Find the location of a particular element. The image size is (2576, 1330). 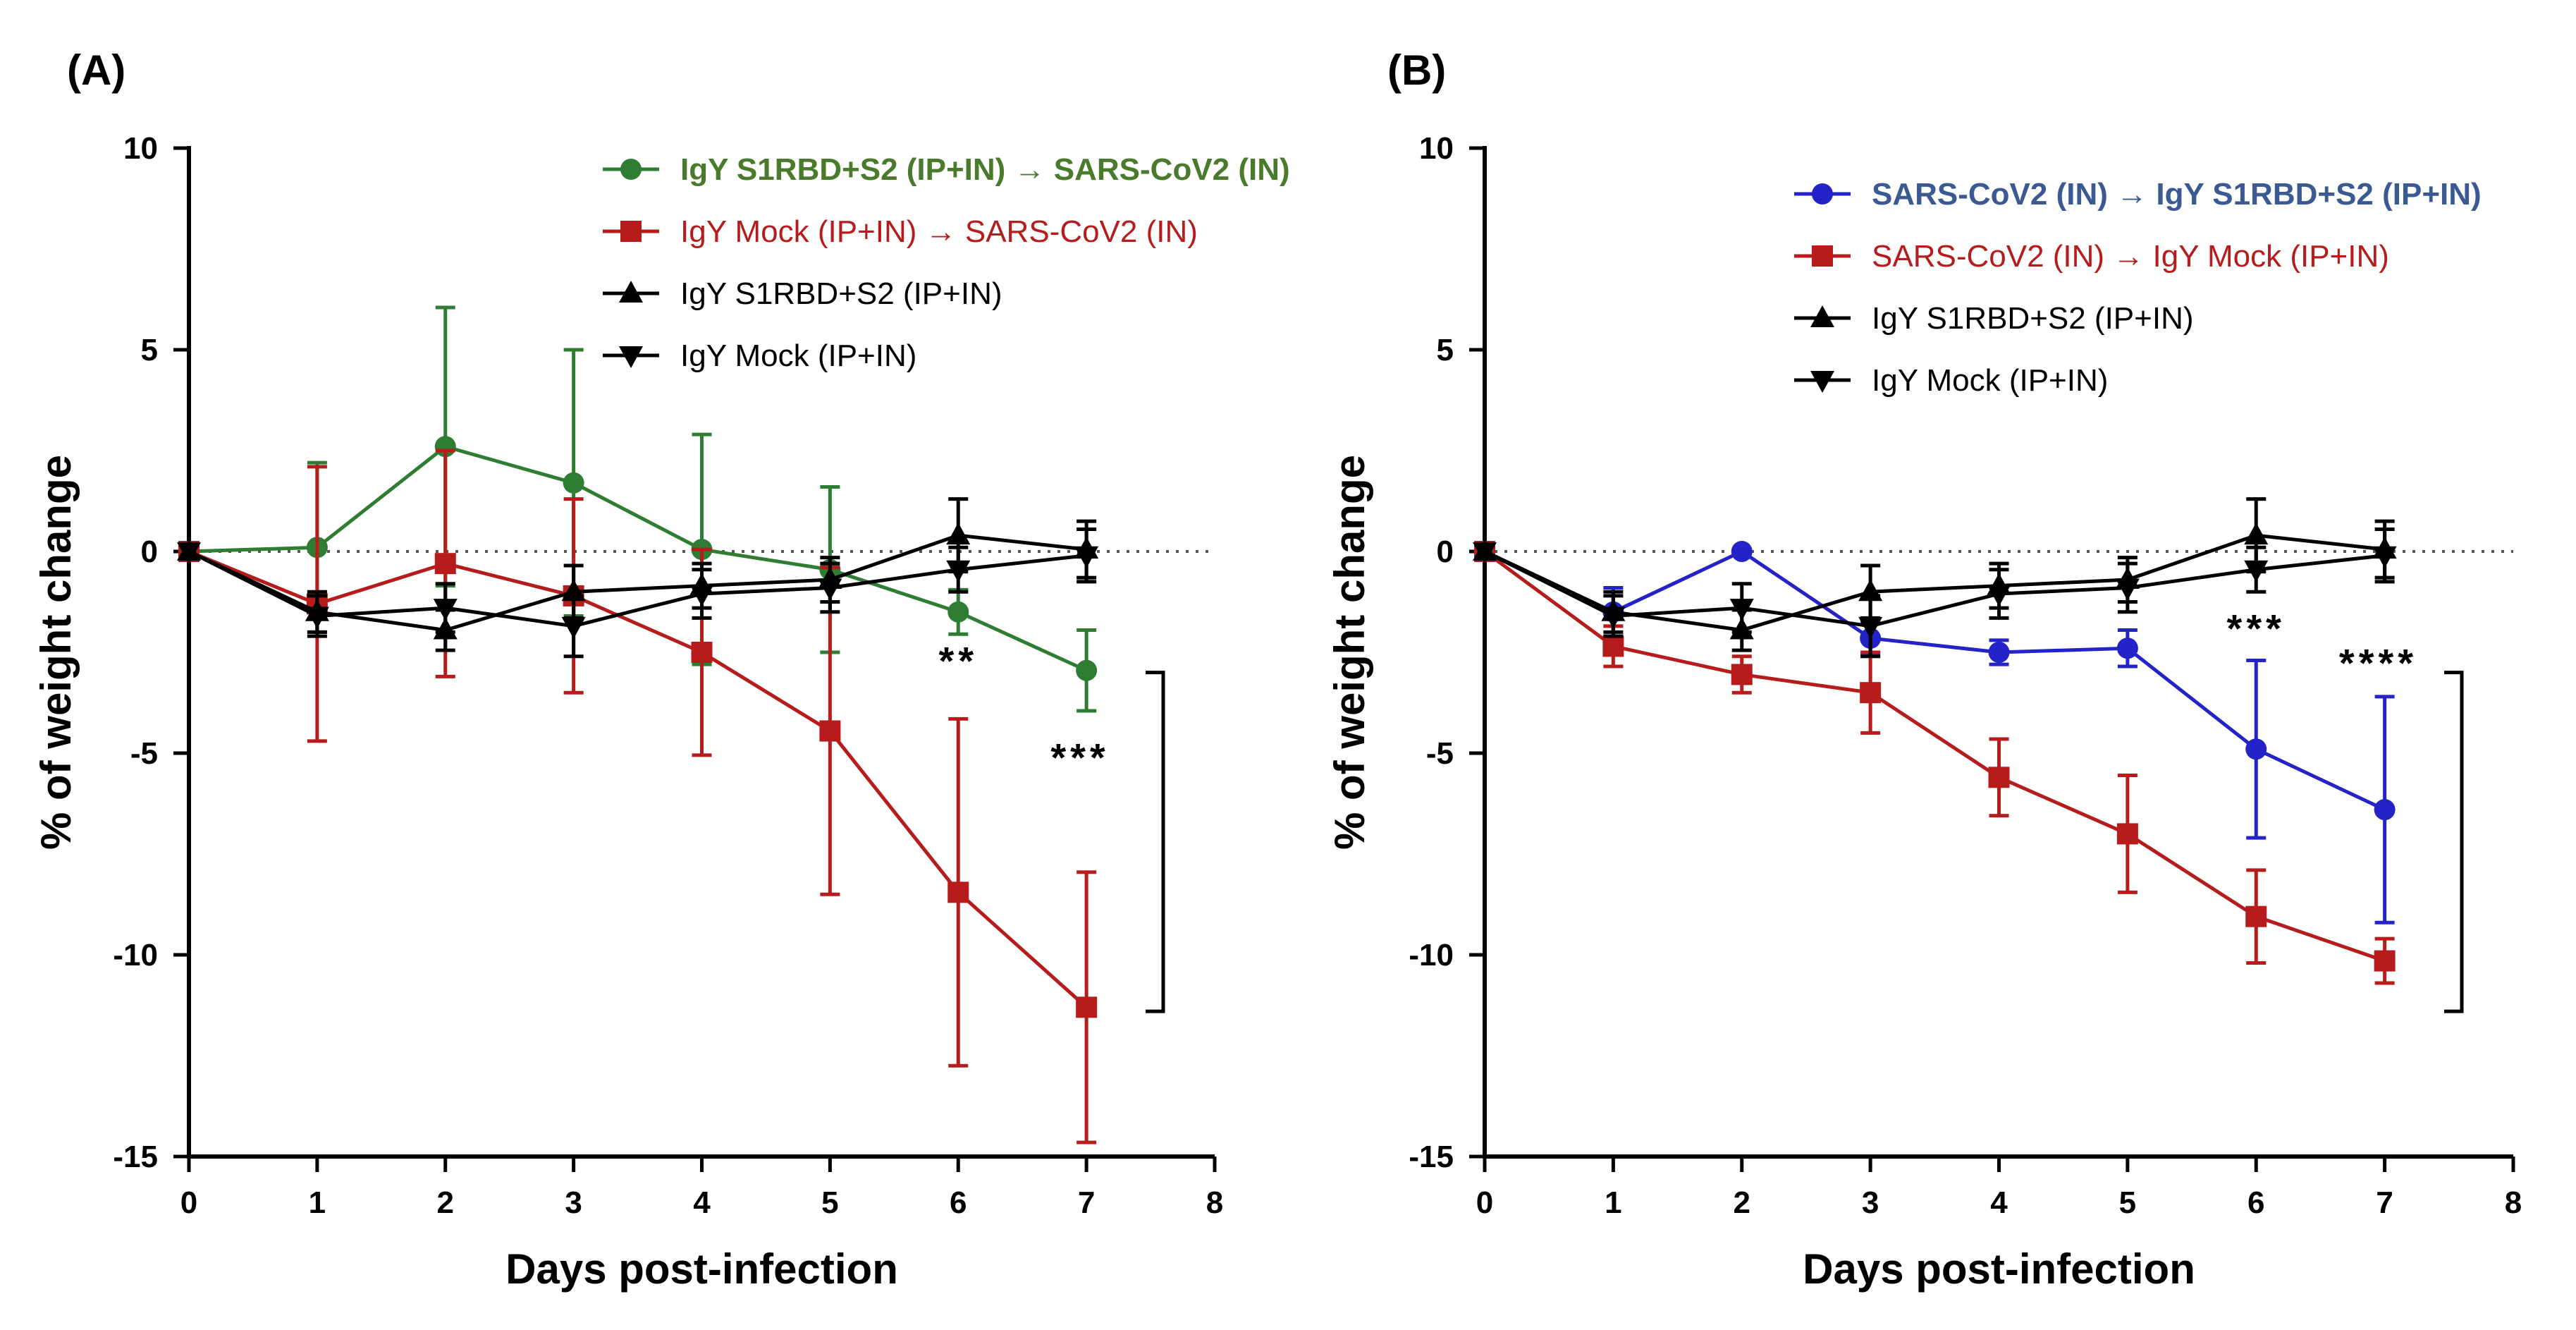

legend-label: SARS-CoV2 (IN) → IgY S1RBD+S2 (IP+IN) is located at coordinates (2177, 194).